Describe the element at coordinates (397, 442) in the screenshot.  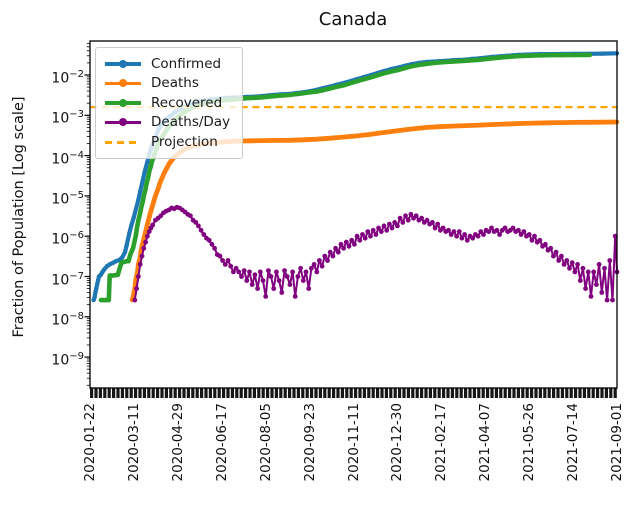
I see `x-tick-label: 2020-12-30` at that location.